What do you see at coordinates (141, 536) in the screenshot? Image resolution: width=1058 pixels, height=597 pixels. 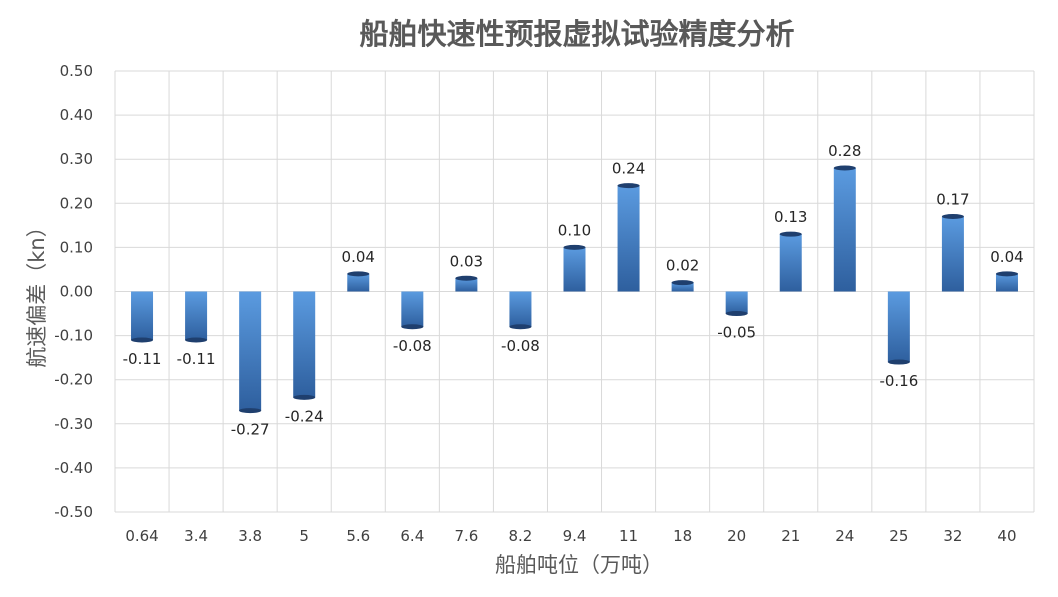 I see `x-tick-label: 0.64` at bounding box center [141, 536].